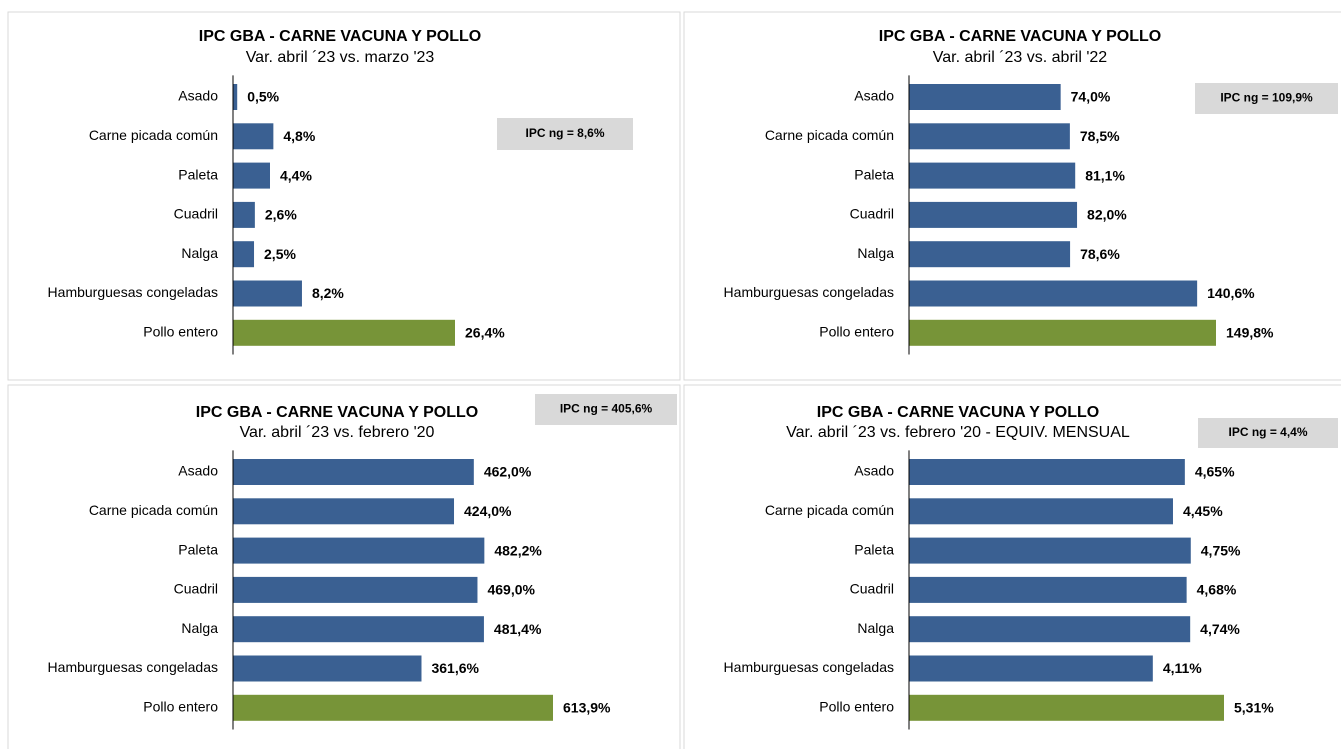  I want to click on value-label: 149,8%, so click(1250, 333).